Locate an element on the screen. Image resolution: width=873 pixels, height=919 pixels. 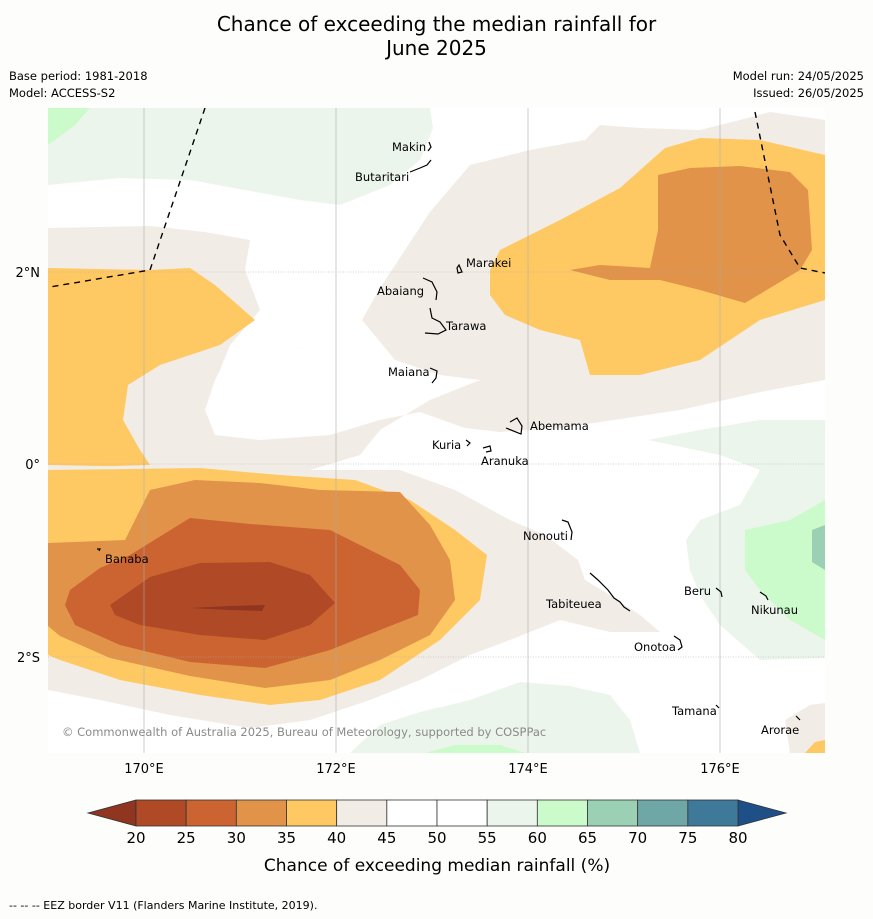
island-label-banaba: Banaba is located at coordinates (127, 559).